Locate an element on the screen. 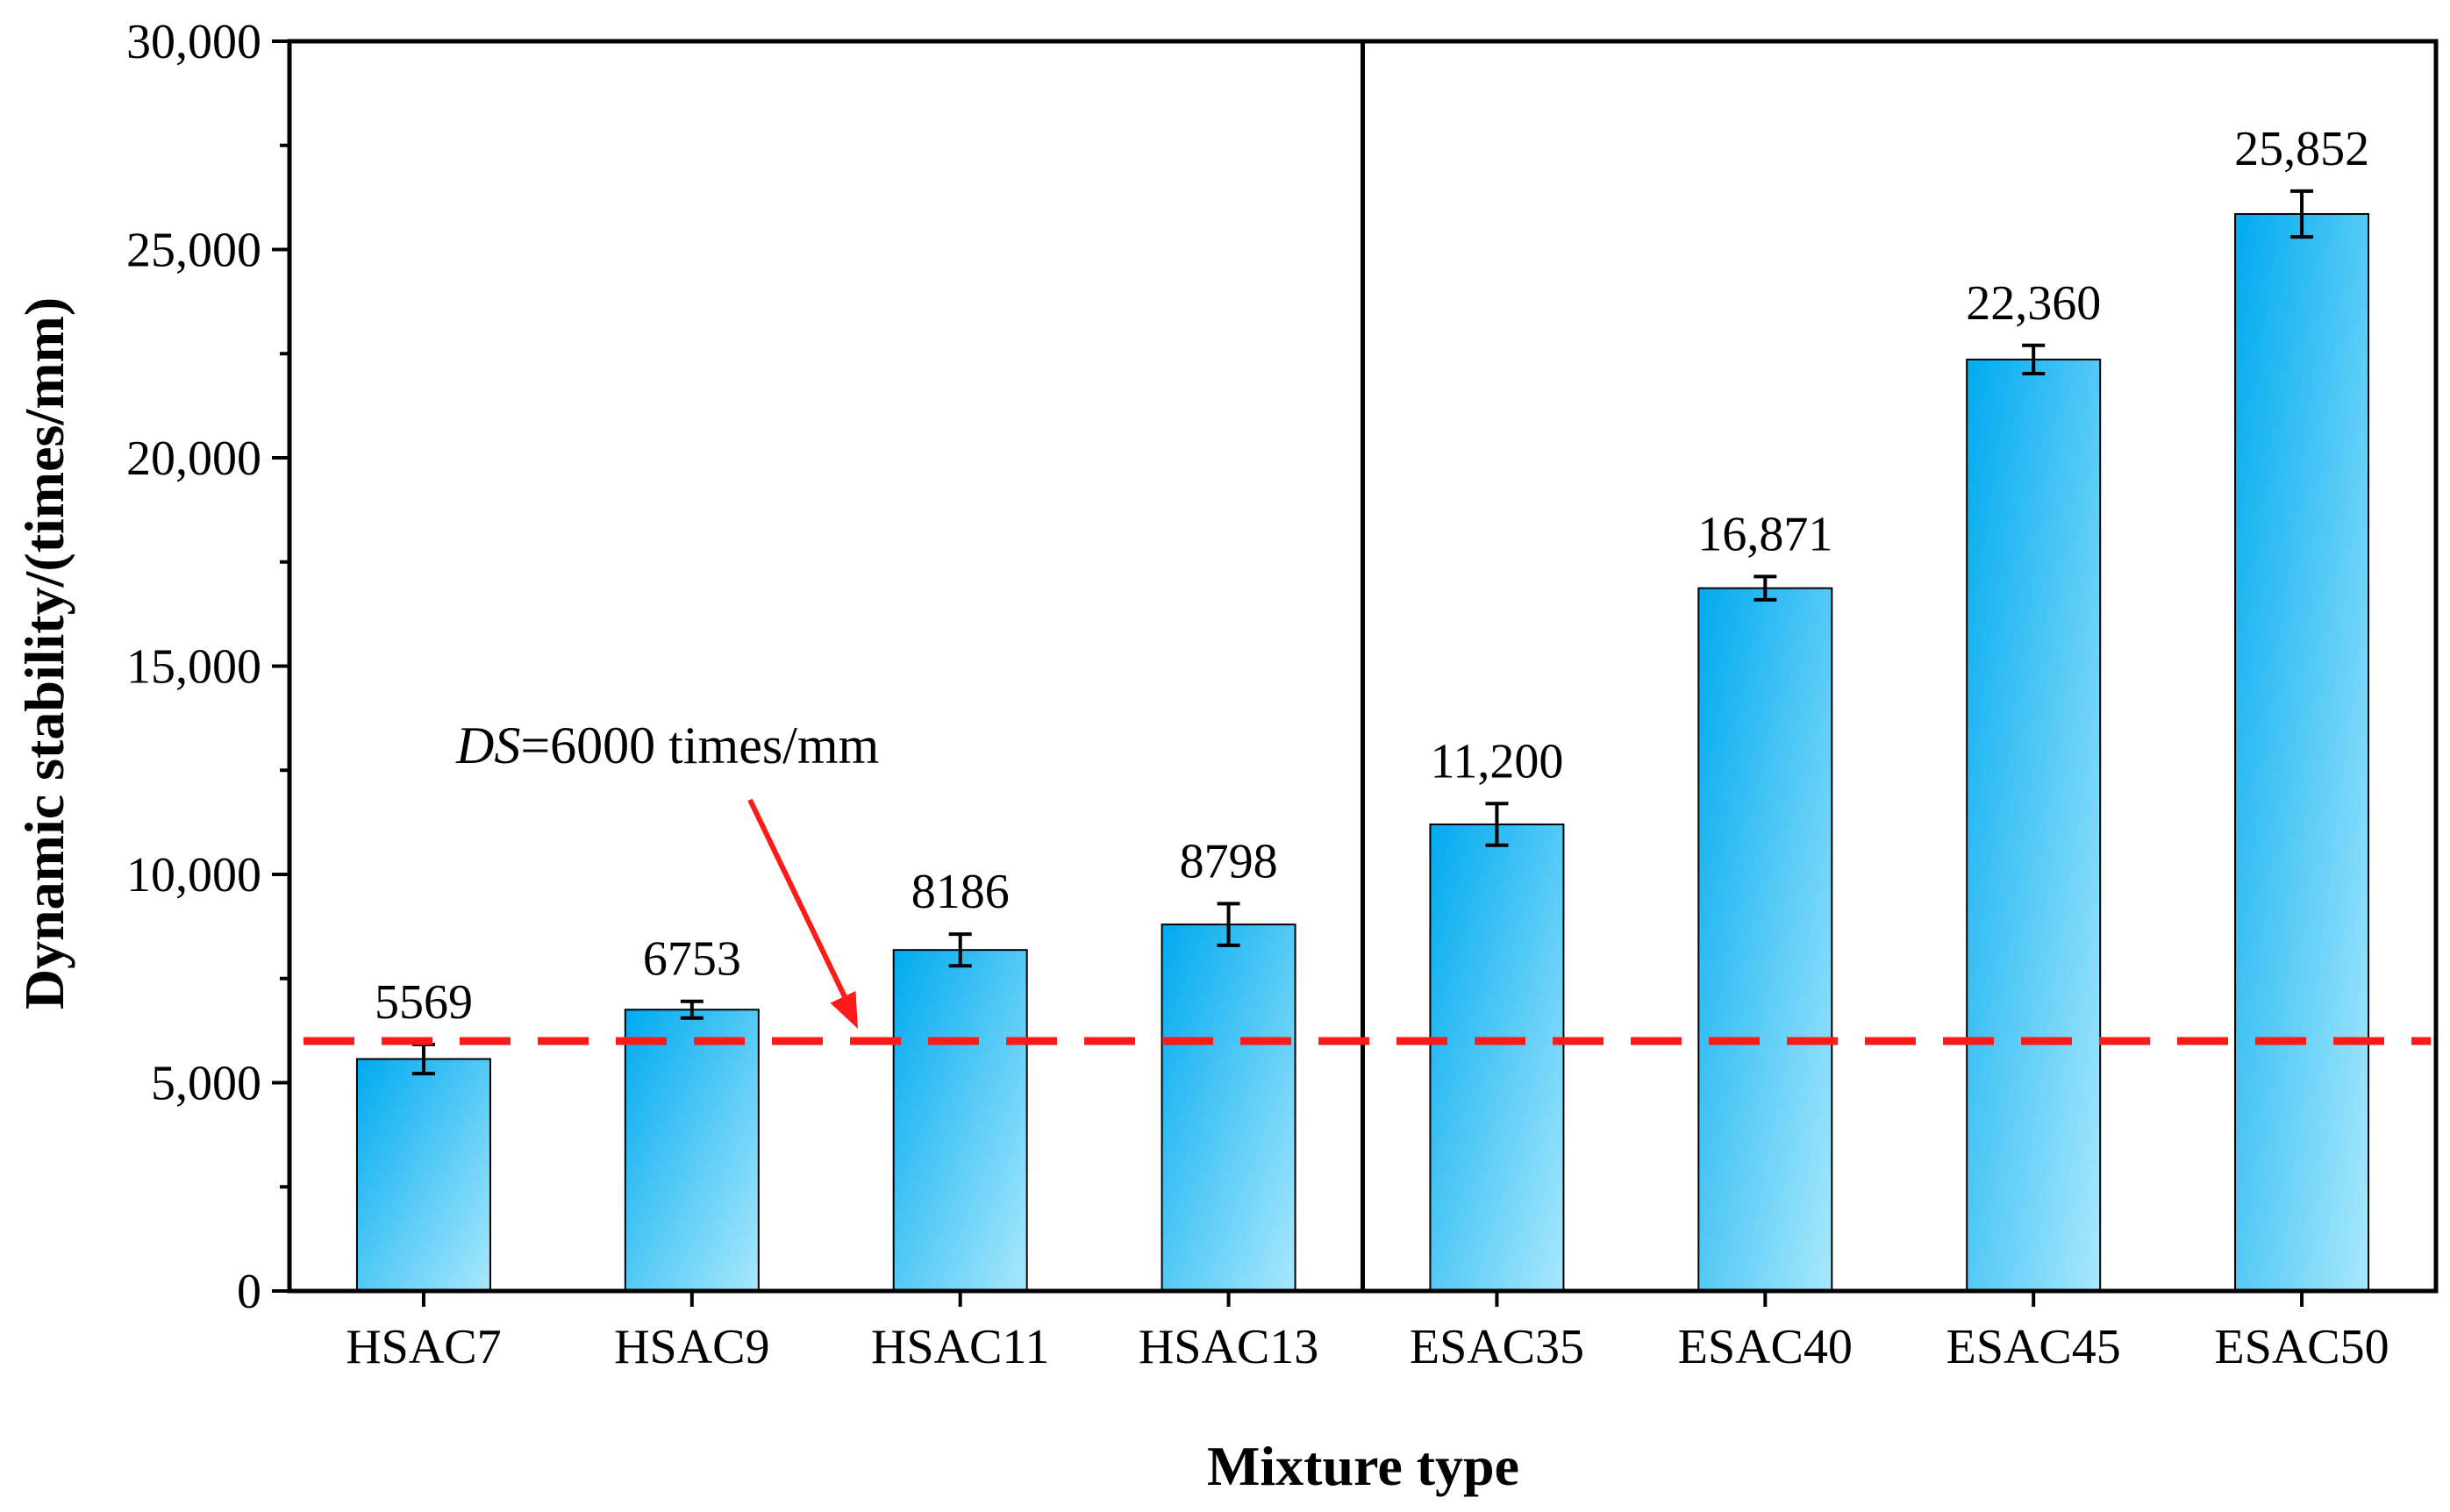 The image size is (2450, 1512). reference-line-label: DS=6000 times/mm is located at coordinates (667, 745).